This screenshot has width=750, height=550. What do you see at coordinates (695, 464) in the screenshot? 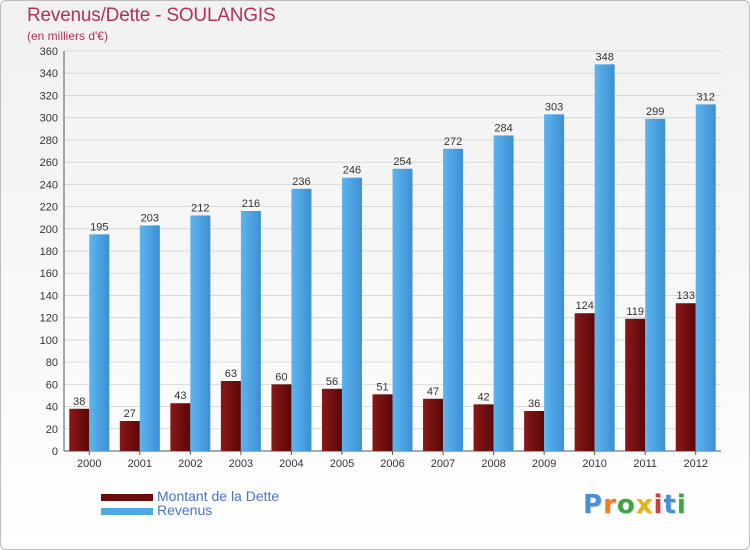
I see `x-tick-label: 2012` at bounding box center [695, 464].